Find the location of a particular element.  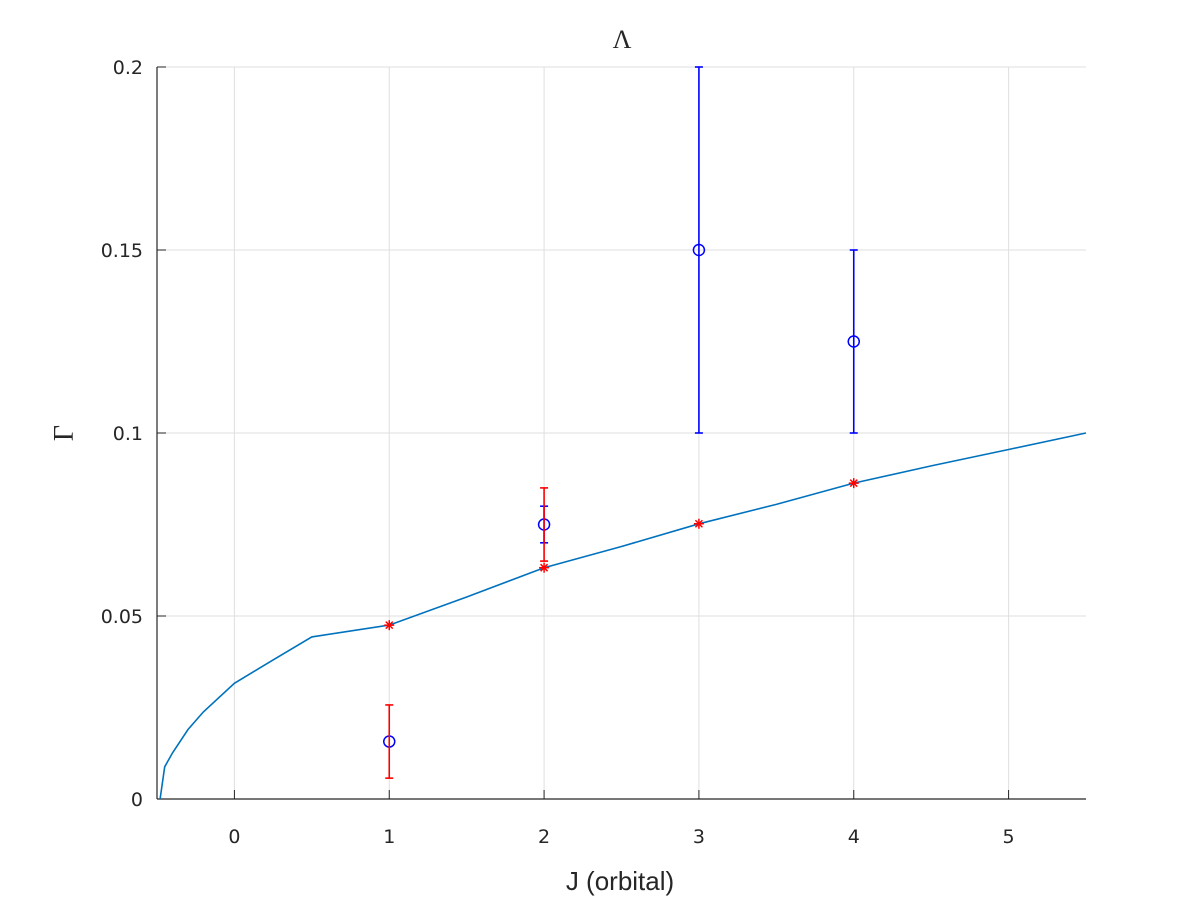

y-axis-label: Γ is located at coordinates (64, 433).